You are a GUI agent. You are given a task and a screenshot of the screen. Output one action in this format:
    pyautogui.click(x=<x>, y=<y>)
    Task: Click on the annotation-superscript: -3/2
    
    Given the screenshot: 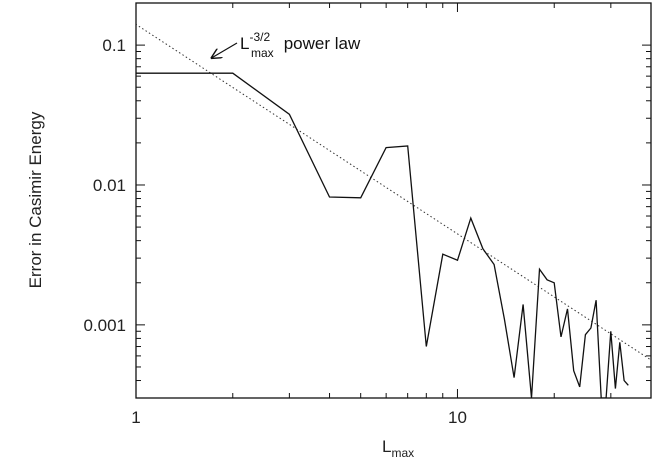 What is the action you would take?
    pyautogui.click(x=259, y=37)
    